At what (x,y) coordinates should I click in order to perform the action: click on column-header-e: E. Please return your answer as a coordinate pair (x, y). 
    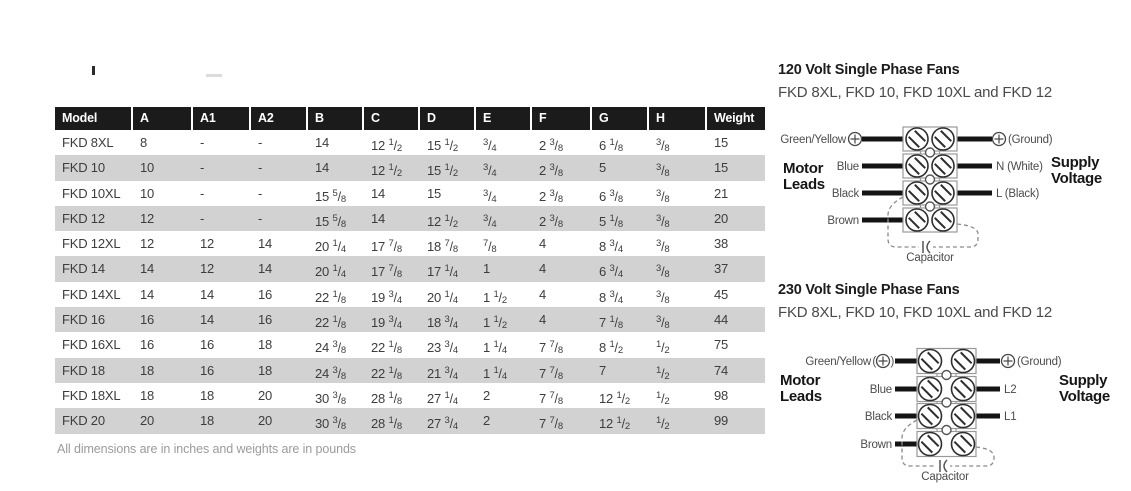
    Looking at the image, I should click on (504, 118).